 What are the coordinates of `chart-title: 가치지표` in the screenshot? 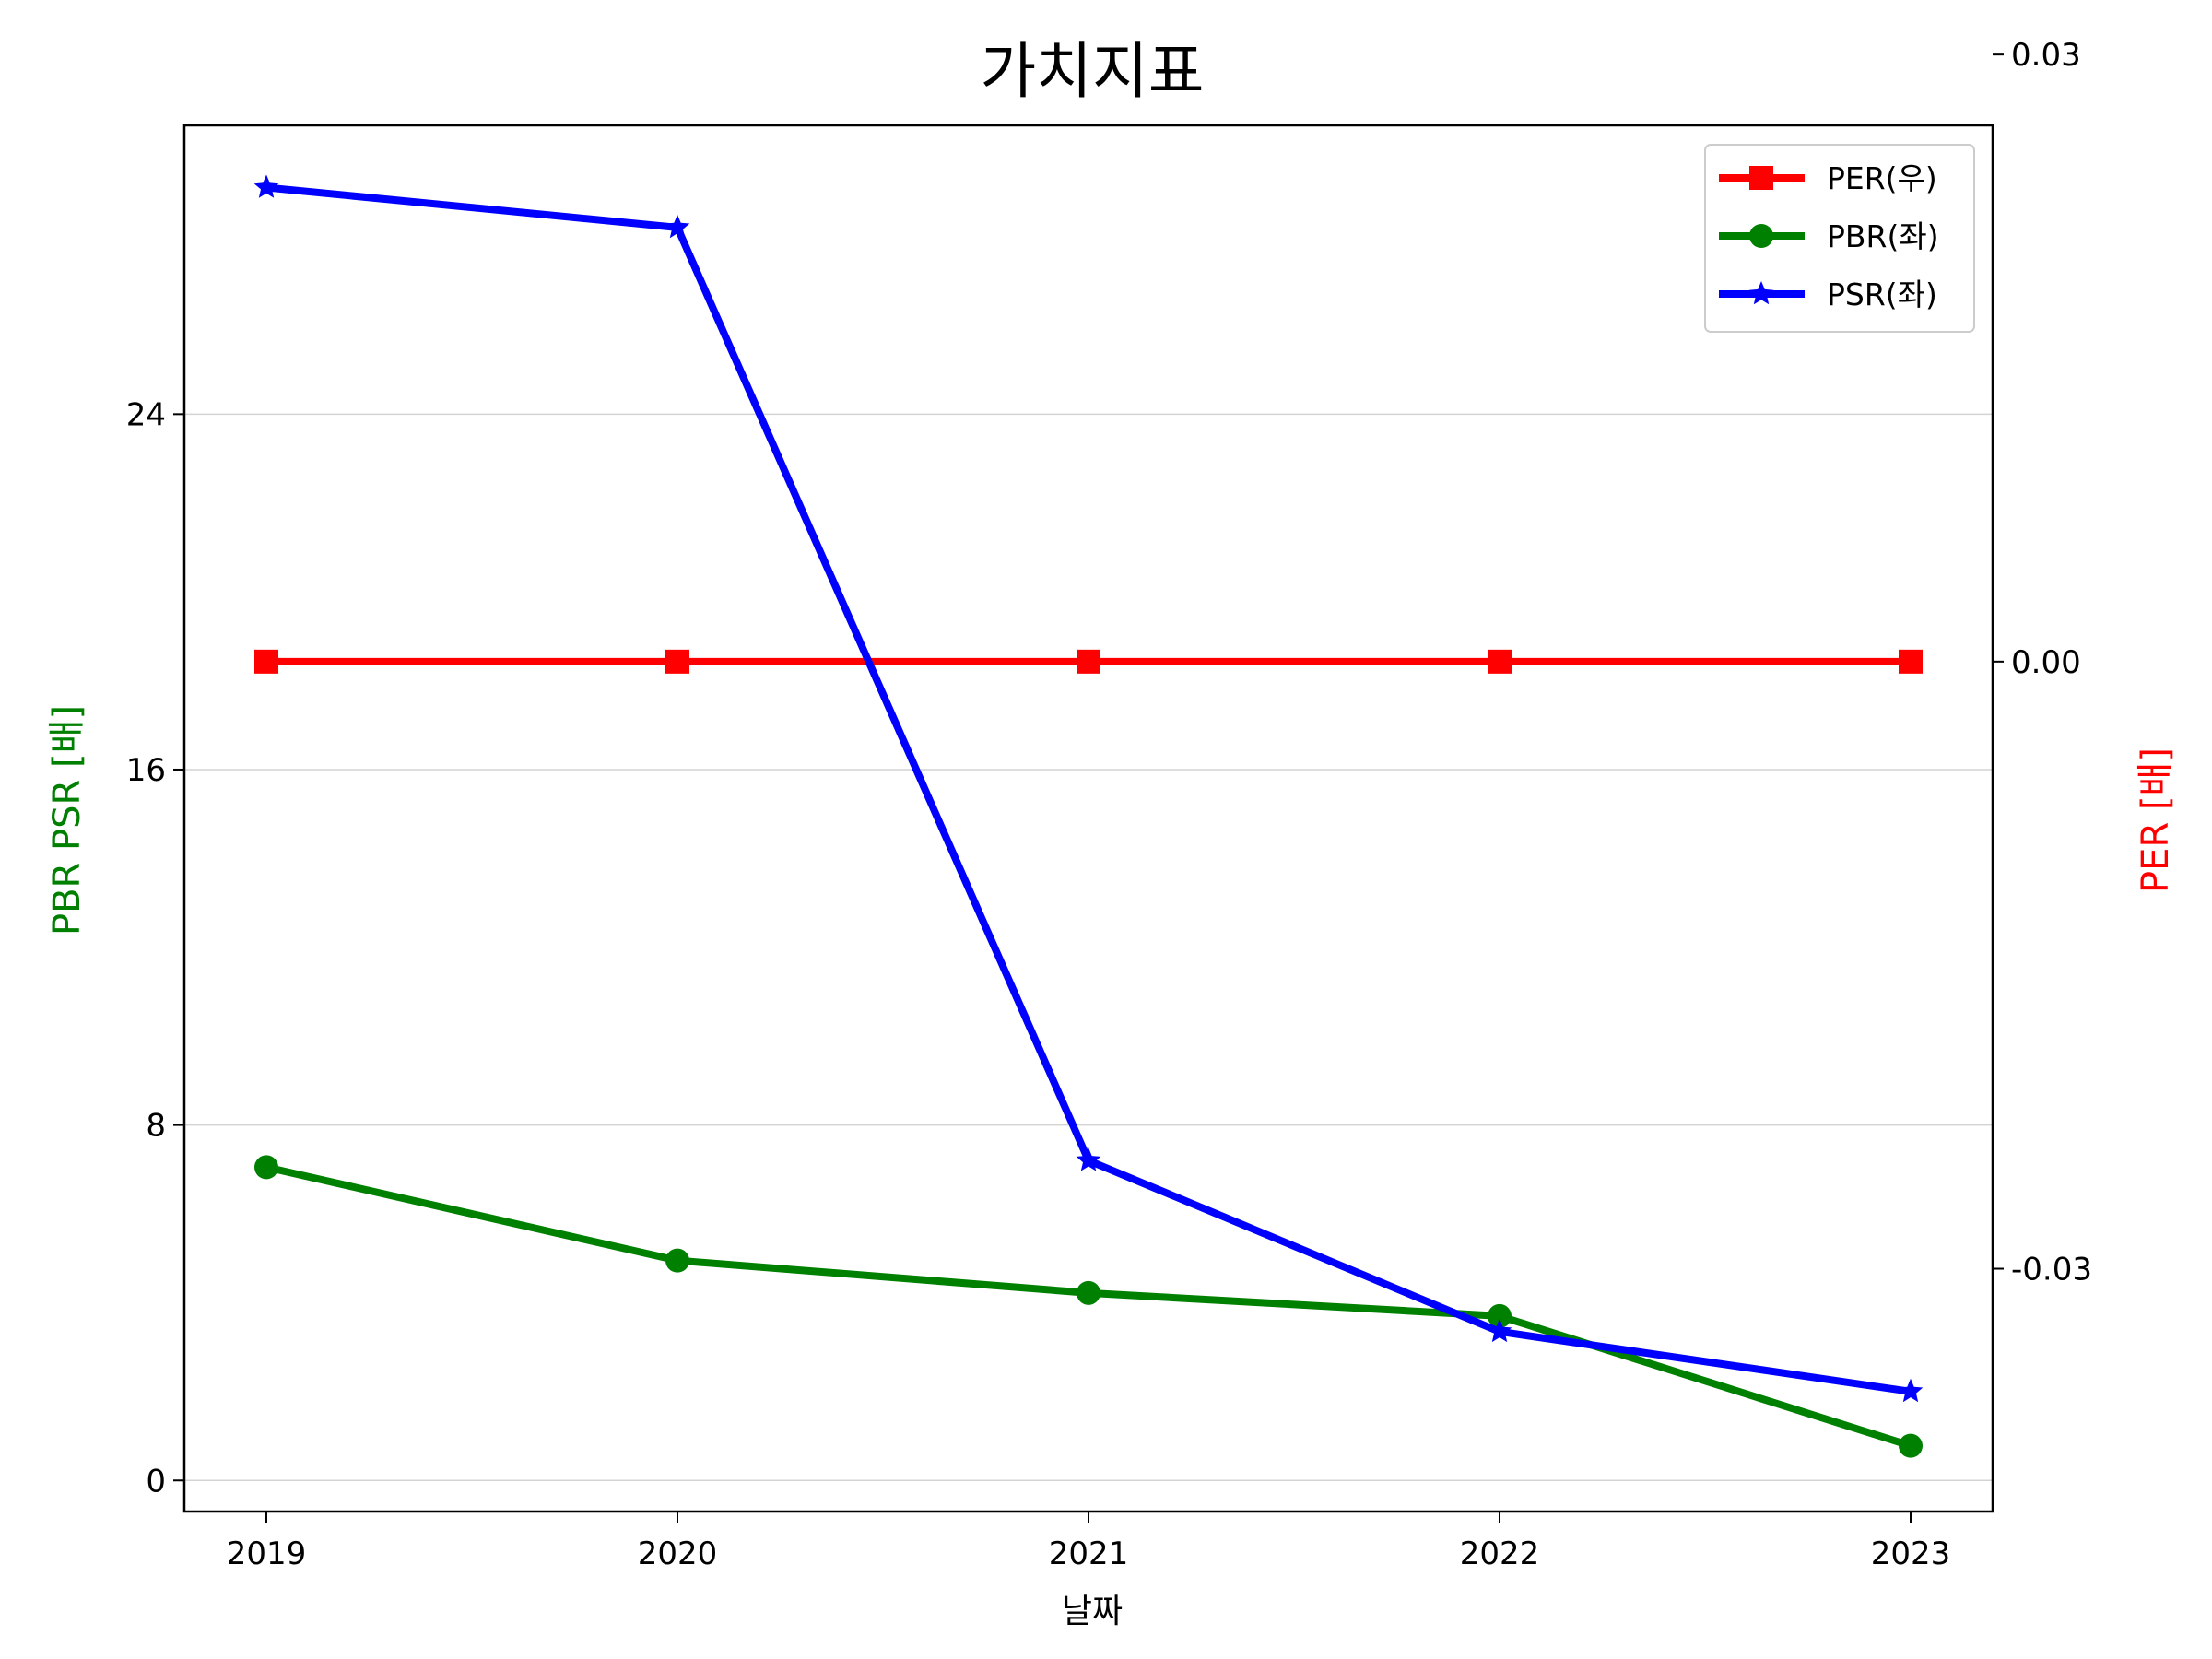 It's located at (1093, 71).